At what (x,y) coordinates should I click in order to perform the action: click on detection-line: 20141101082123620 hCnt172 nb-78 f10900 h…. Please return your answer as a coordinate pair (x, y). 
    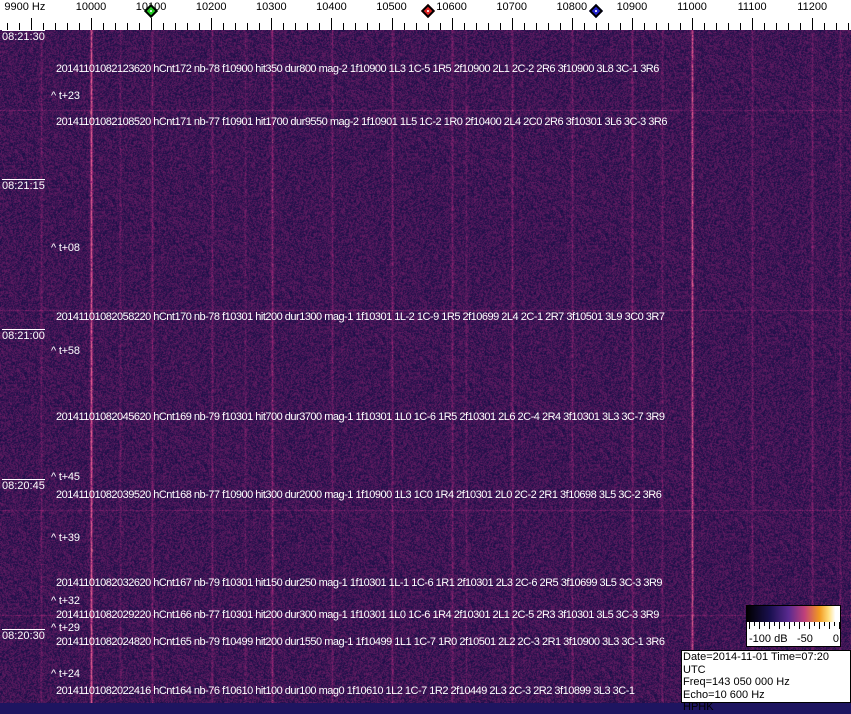
    Looking at the image, I should click on (357, 69).